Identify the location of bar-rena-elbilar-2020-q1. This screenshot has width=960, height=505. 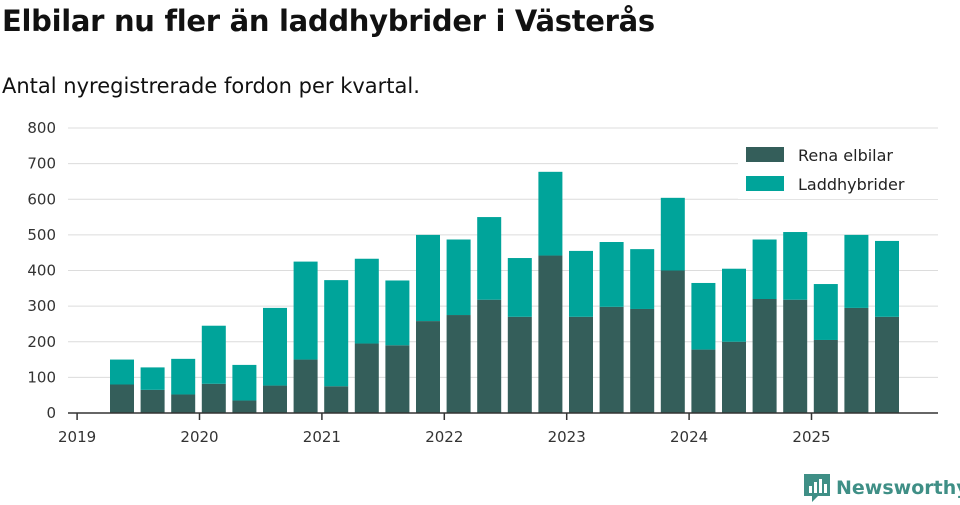
(213, 398).